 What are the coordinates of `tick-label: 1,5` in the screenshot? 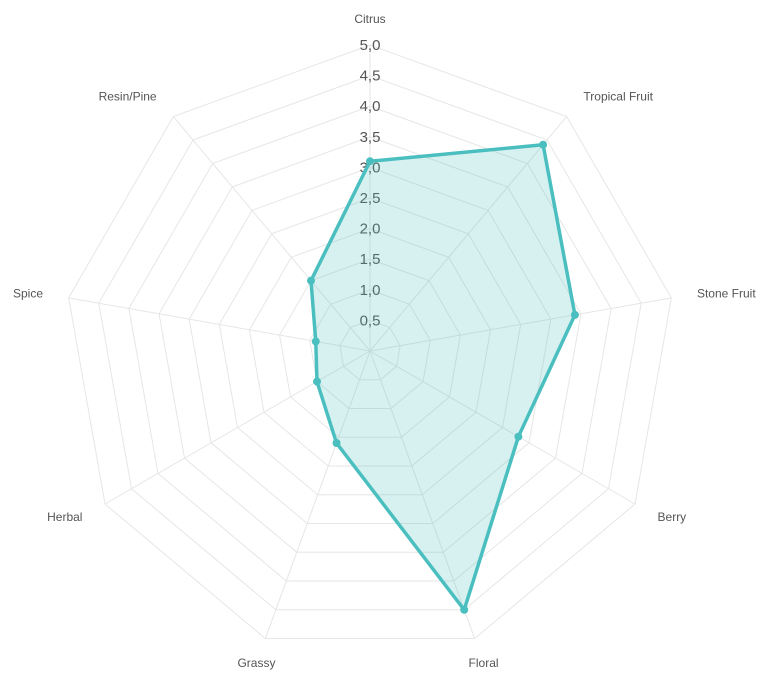 It's located at (370, 259).